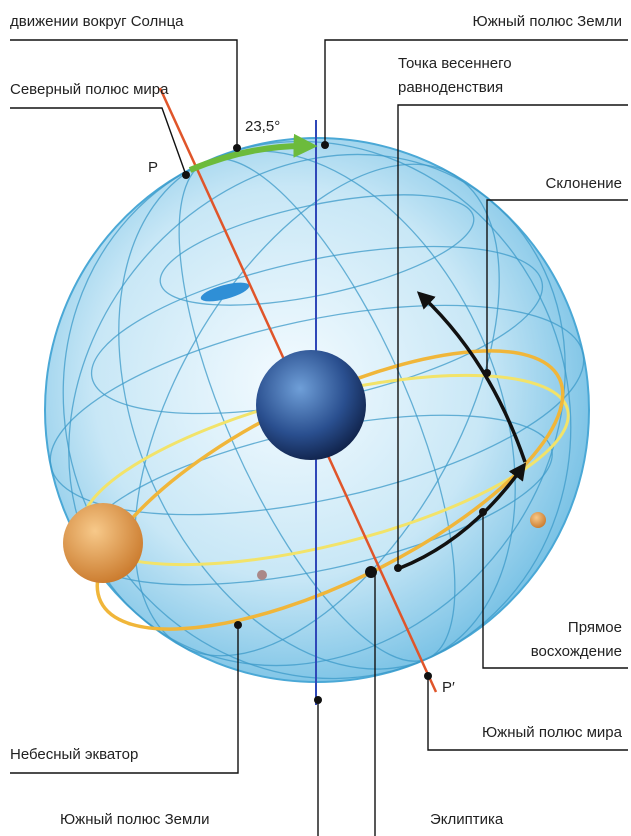  Describe the element at coordinates (89, 89) in the screenshot. I see `label: Северный полюс мира` at that location.